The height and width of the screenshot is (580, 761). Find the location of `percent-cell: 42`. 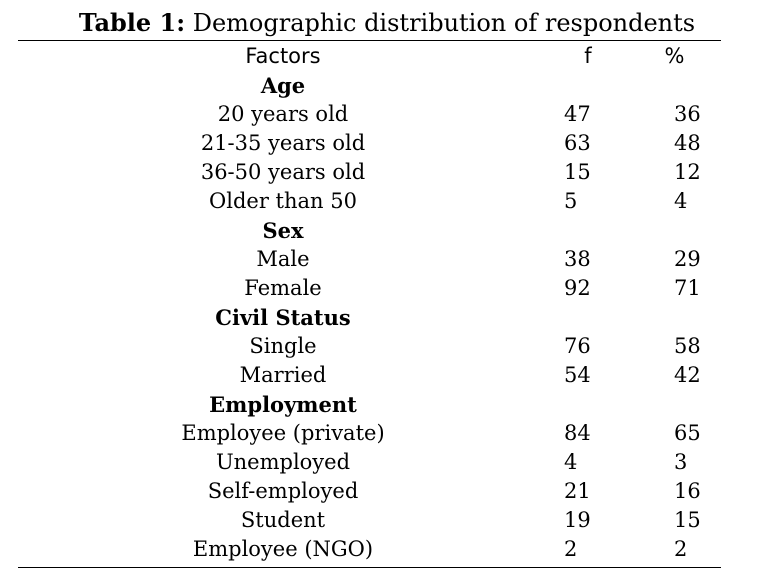

percent-cell: 42 is located at coordinates (687, 375).